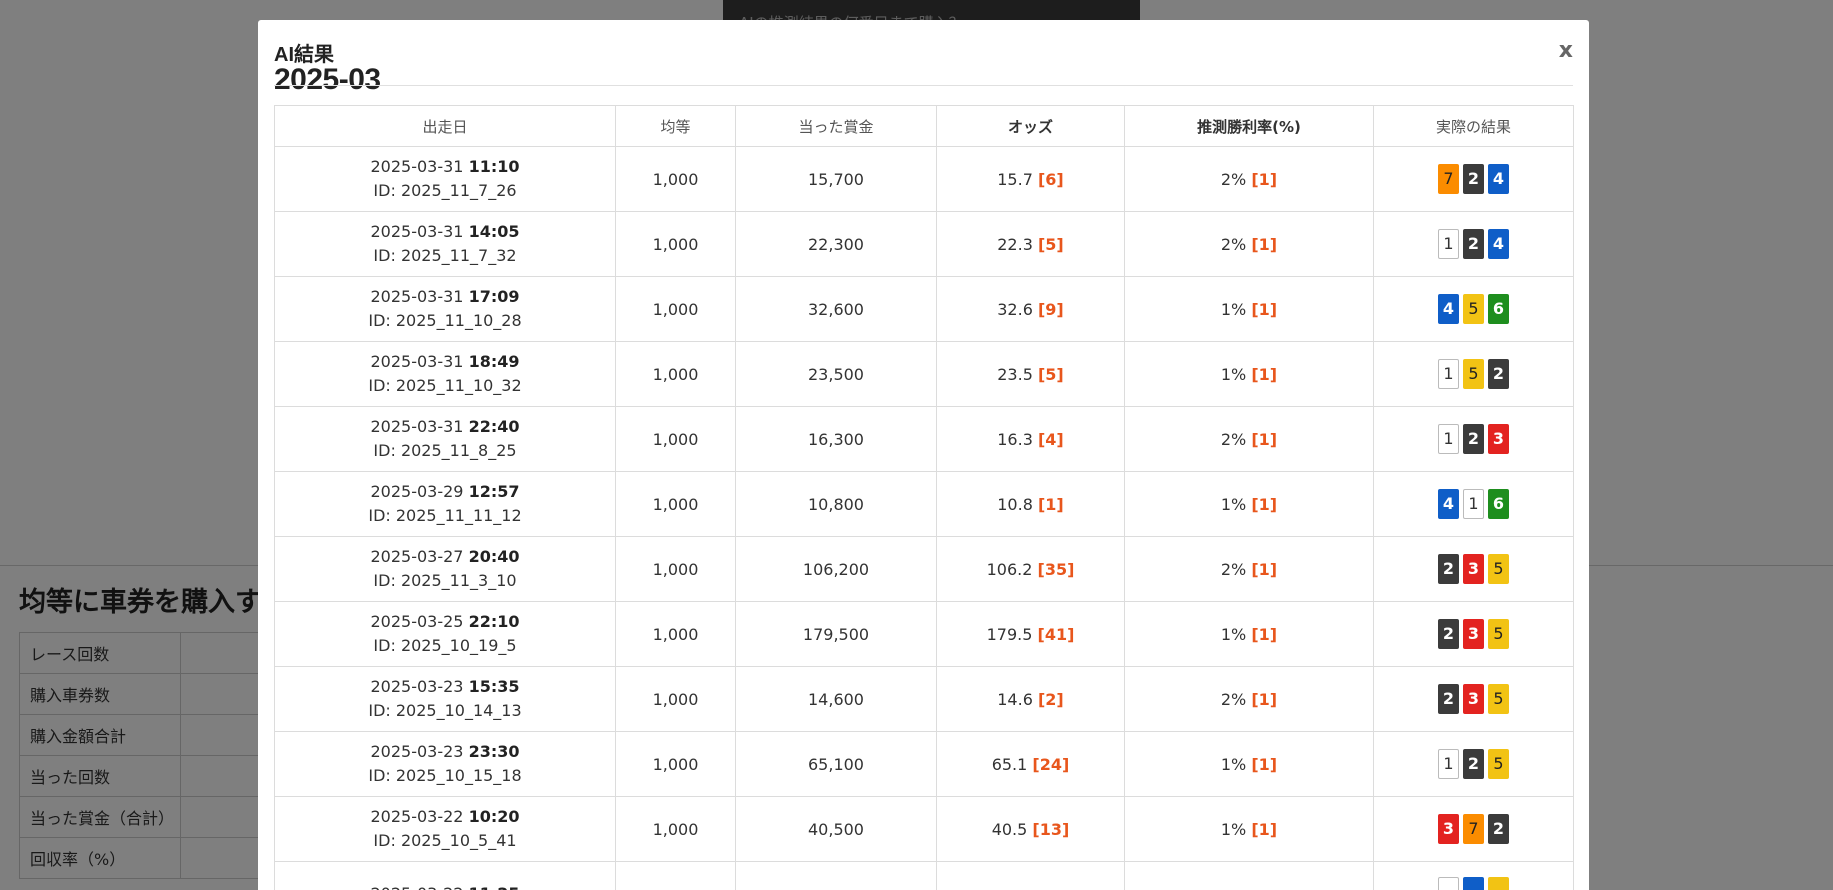 This screenshot has width=1833, height=890. I want to click on race-id-value: 2025_11_7_32, so click(458, 255).